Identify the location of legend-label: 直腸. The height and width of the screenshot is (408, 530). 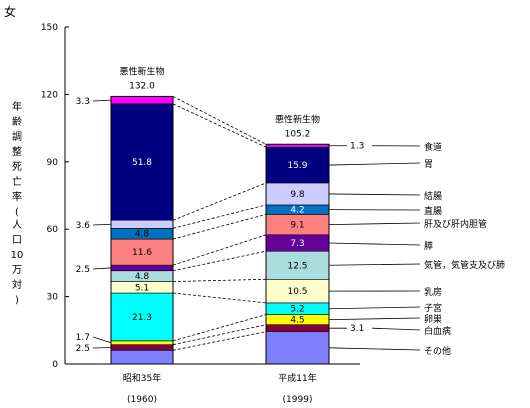
(433, 211).